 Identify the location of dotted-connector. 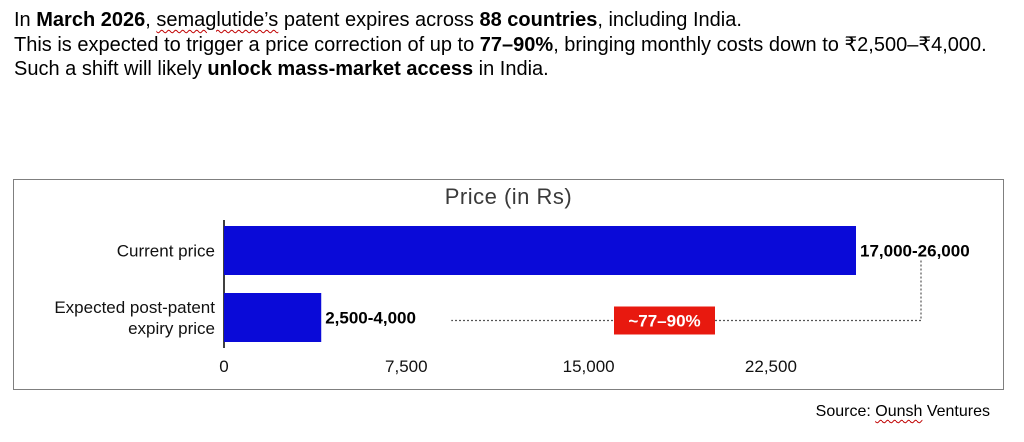
(686, 291).